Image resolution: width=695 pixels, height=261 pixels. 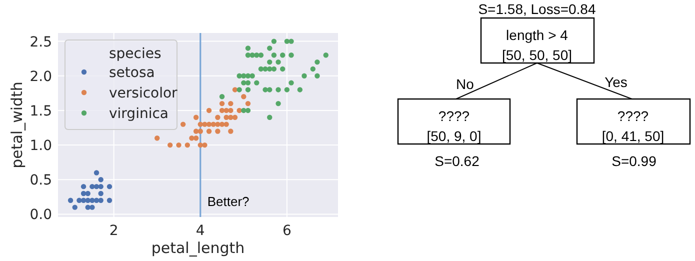 What do you see at coordinates (198, 248) in the screenshot?
I see `x-axis-title: petal_length` at bounding box center [198, 248].